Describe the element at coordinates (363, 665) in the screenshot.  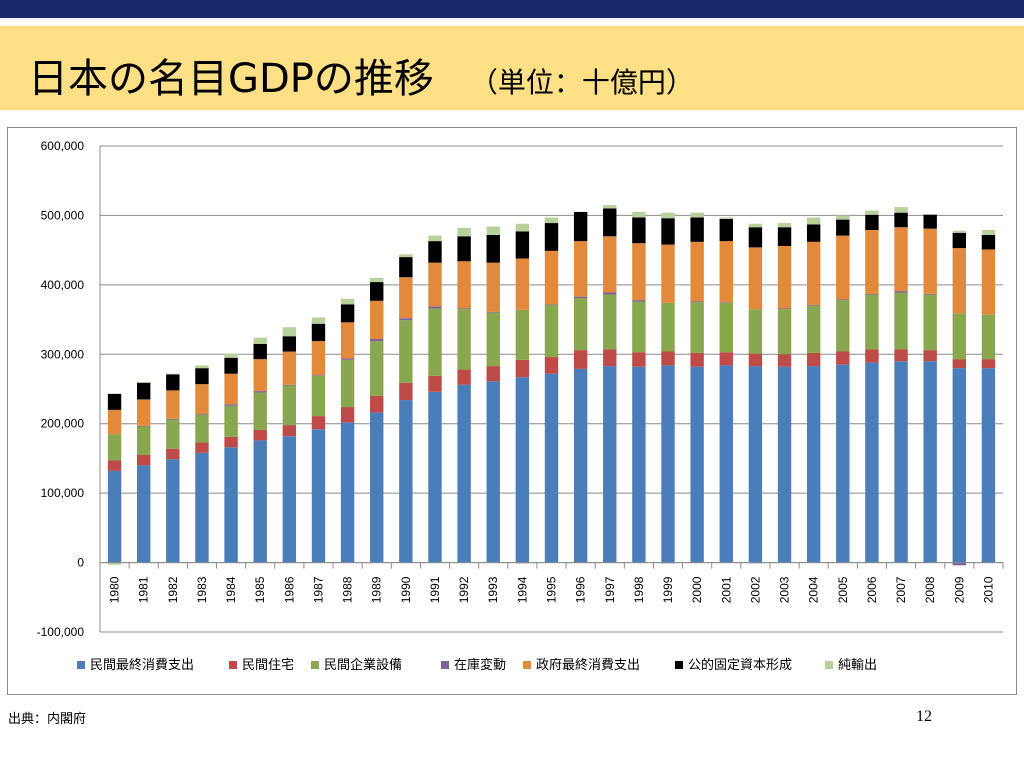
I see `legend-label: 民間企業設備` at that location.